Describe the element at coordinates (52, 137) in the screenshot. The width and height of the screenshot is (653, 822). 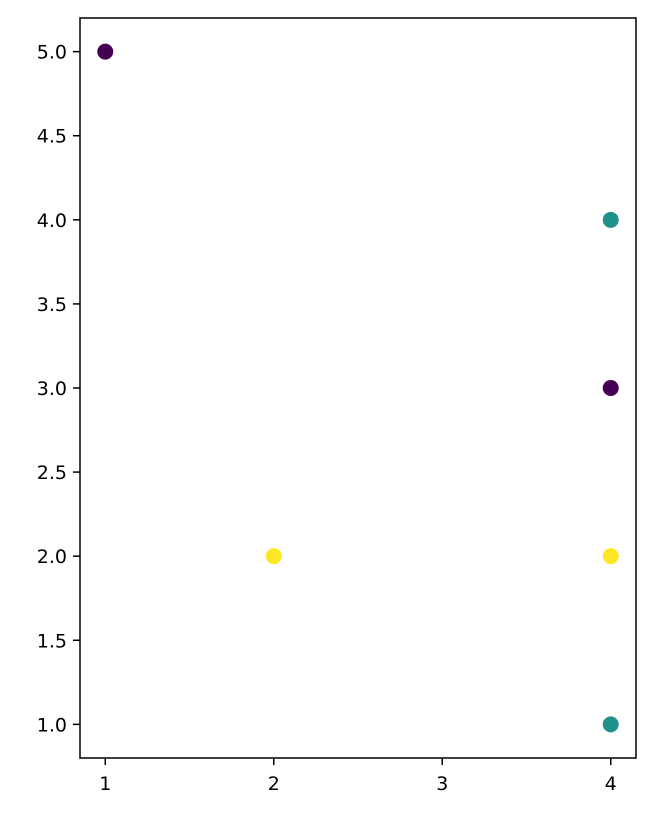
I see `y-tick-label: 4.5` at that location.